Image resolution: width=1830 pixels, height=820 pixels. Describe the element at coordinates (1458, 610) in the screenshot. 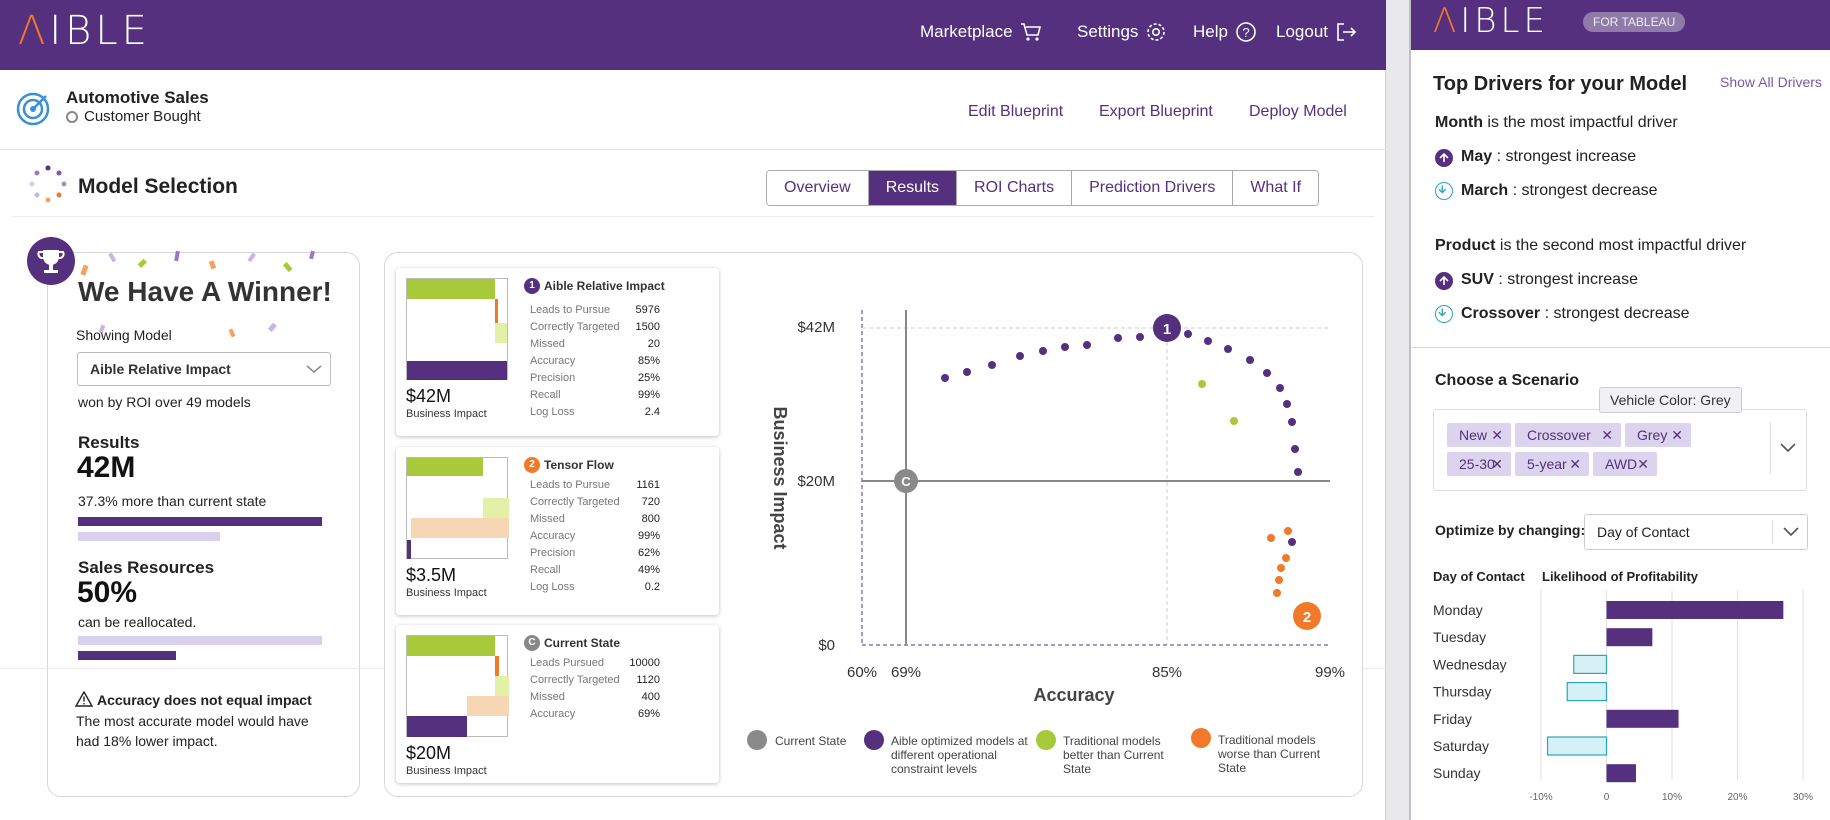

I see `category-label: Monday` at that location.